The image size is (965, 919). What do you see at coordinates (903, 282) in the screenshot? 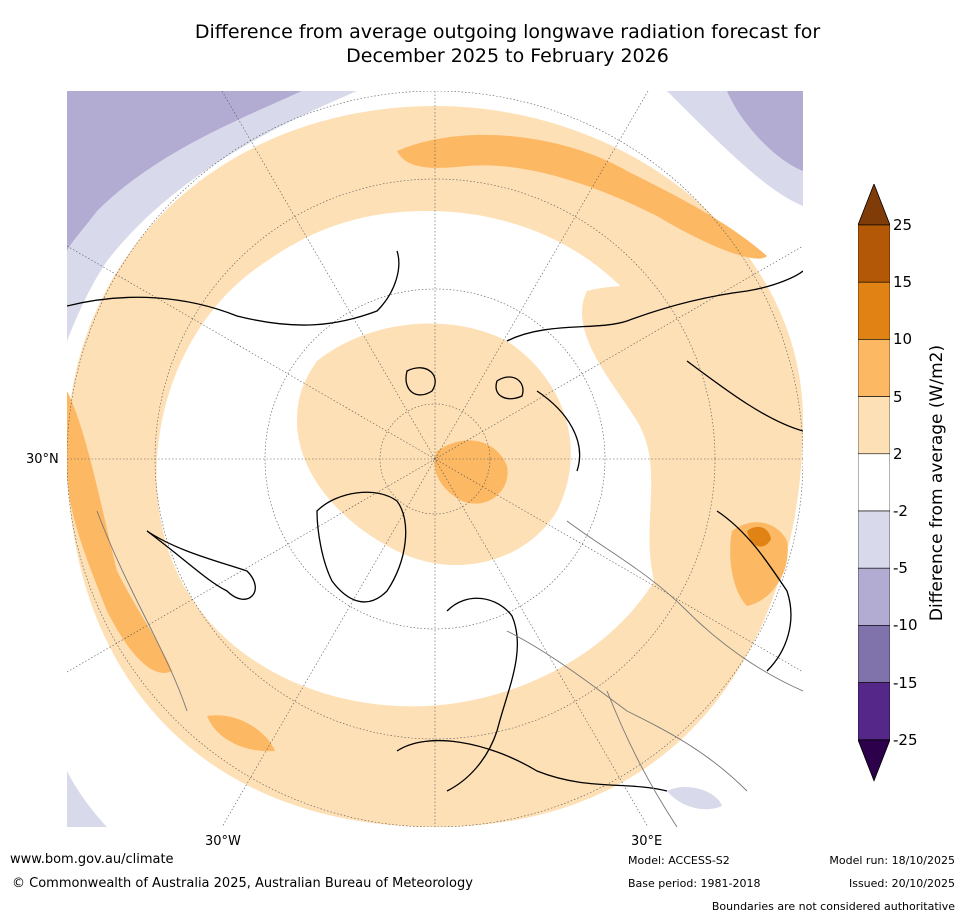
I see `colorbar-tick-label: 15` at bounding box center [903, 282].